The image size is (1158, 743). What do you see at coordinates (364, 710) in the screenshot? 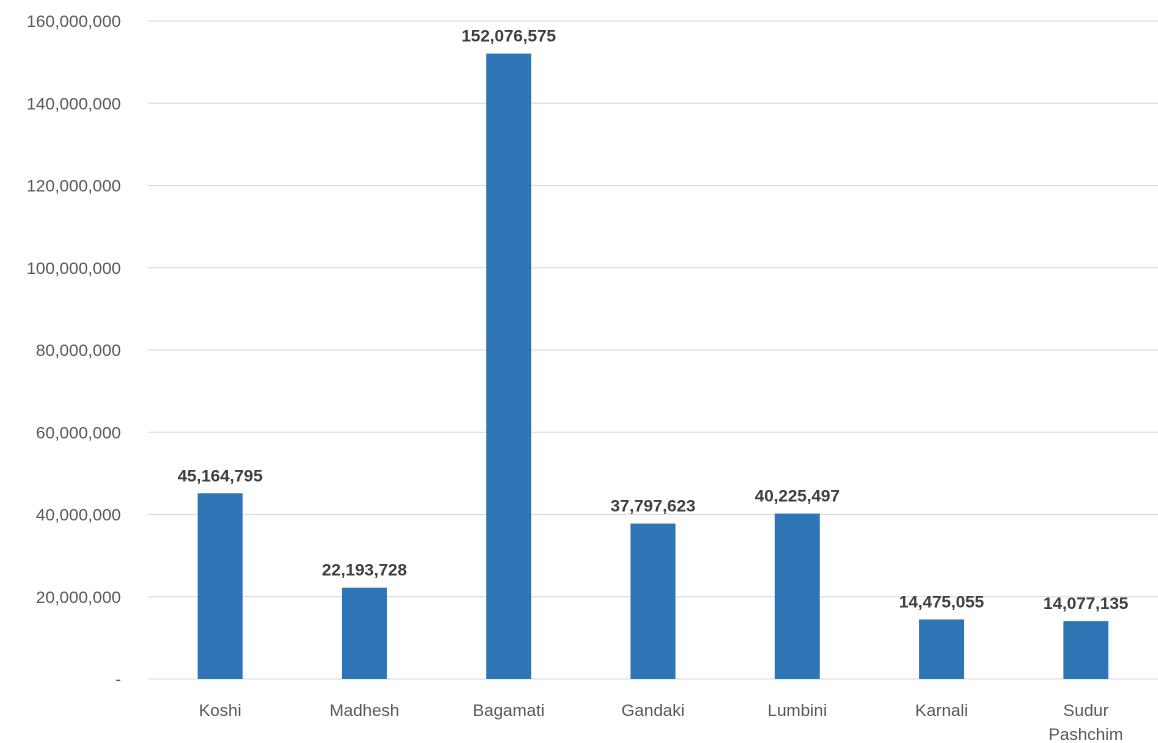
I see `x-category-label: Madhesh` at bounding box center [364, 710].